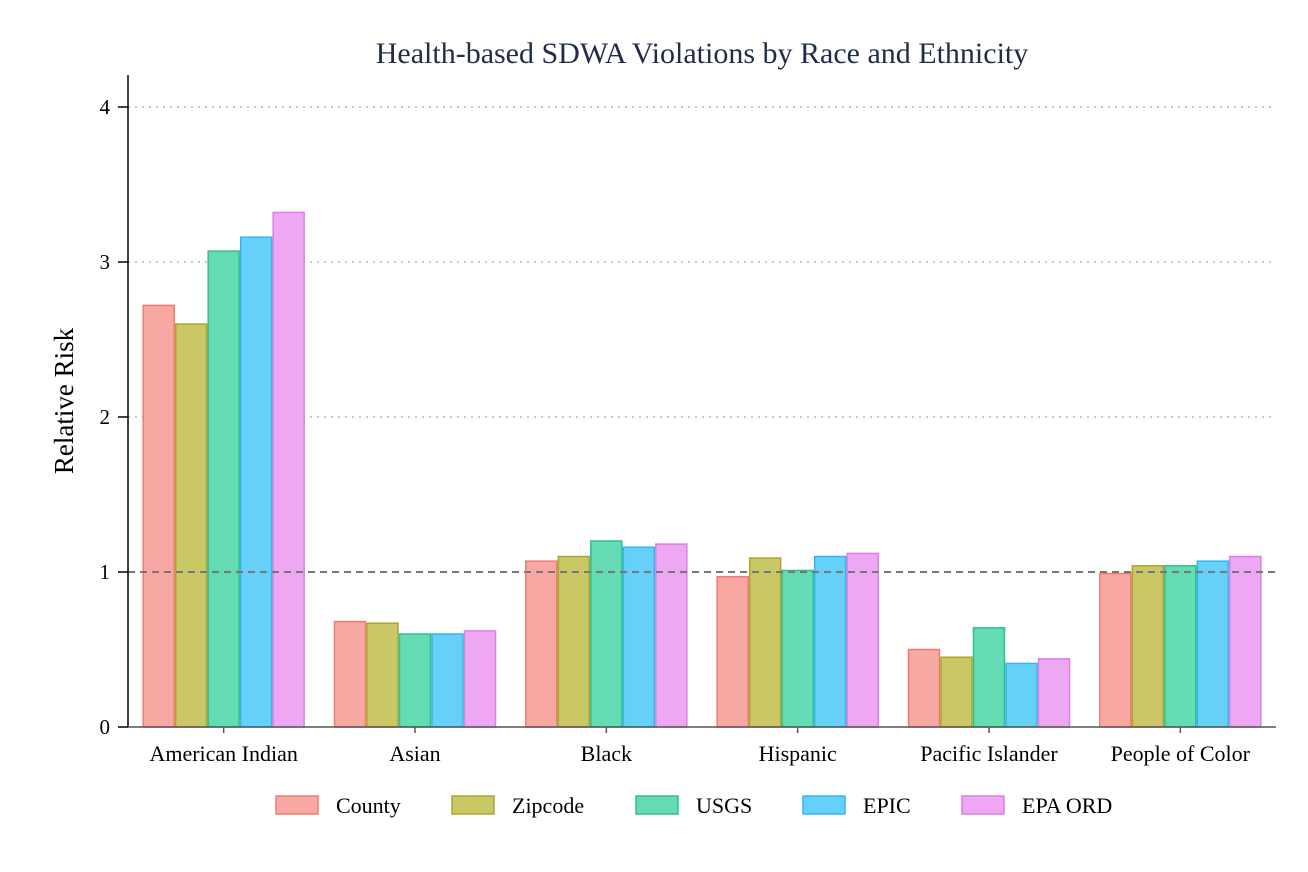 The width and height of the screenshot is (1308, 872). What do you see at coordinates (414, 753) in the screenshot?
I see `x-tick-label: Asian` at bounding box center [414, 753].